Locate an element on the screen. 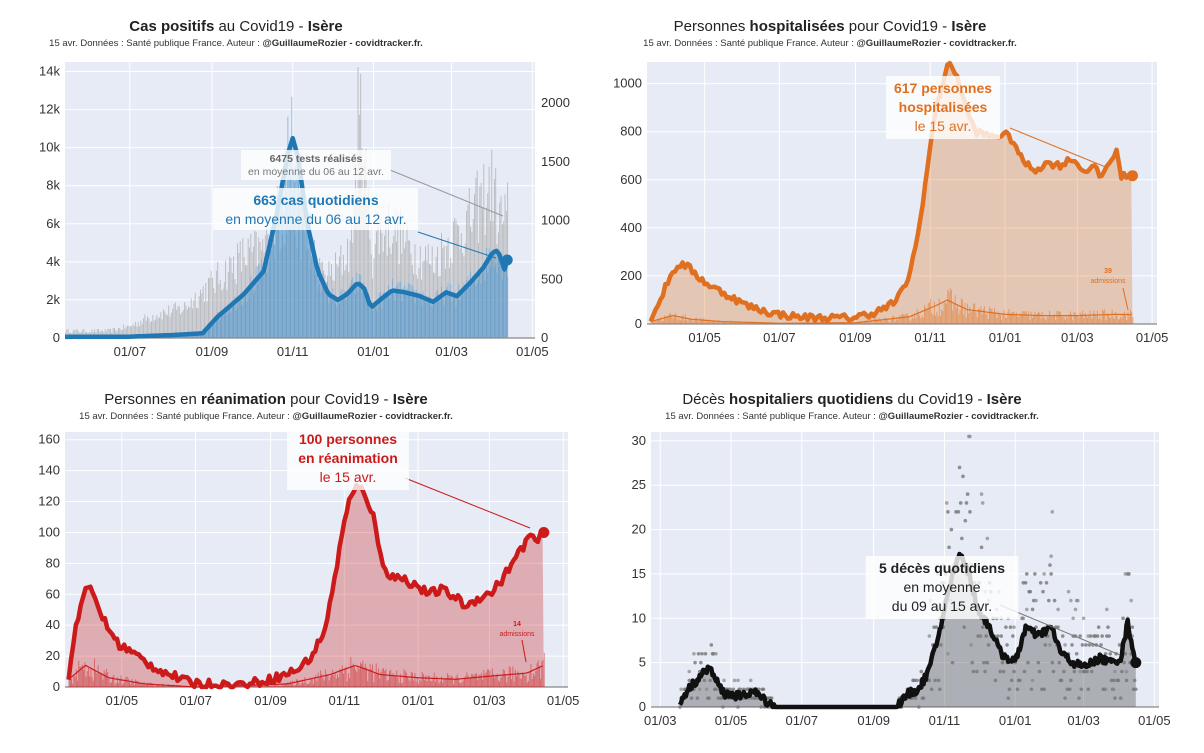  chart-title-part: Cas positifs is located at coordinates (171, 26).